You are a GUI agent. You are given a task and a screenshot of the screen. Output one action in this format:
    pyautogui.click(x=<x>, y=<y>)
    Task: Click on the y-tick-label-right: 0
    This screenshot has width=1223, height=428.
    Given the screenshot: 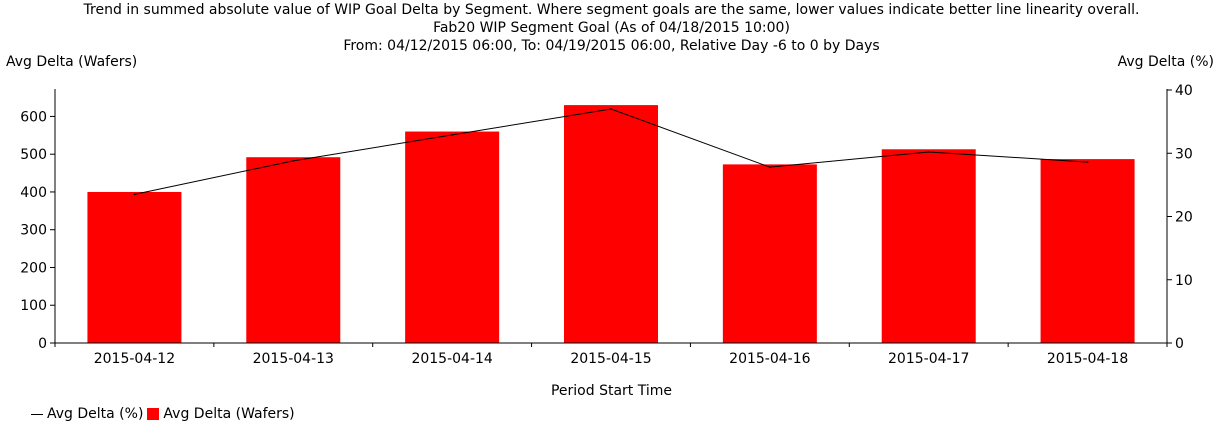 What is the action you would take?
    pyautogui.click(x=1179, y=344)
    